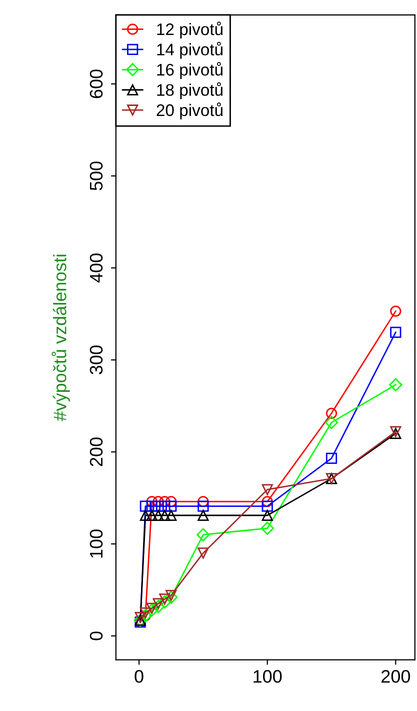 This screenshot has height=711, width=417. Describe the element at coordinates (189, 30) in the screenshot. I see `legend-label: 12 pivotů` at that location.